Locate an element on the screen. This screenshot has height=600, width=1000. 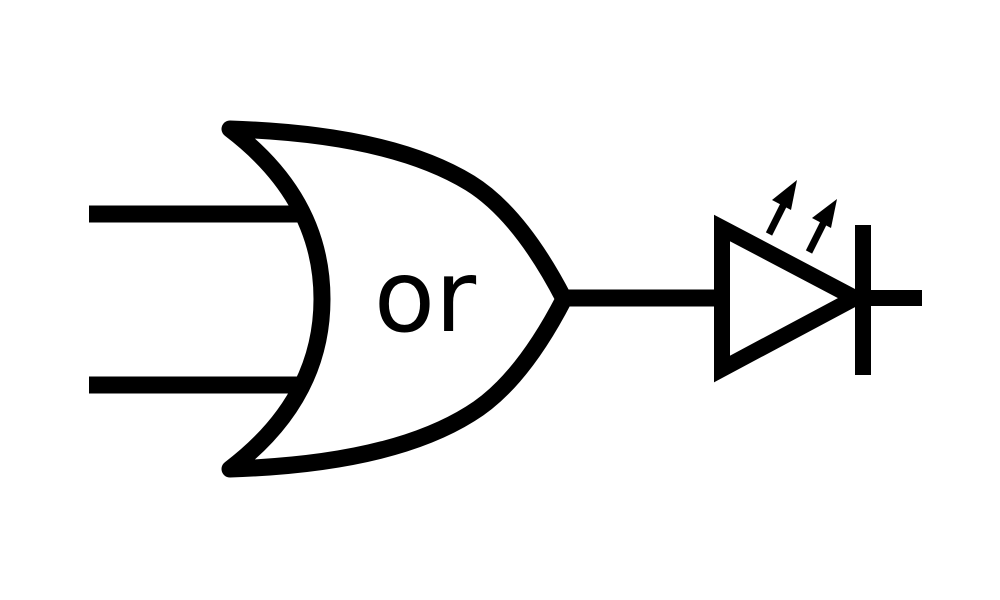
led-symbol is located at coordinates (818, 281).